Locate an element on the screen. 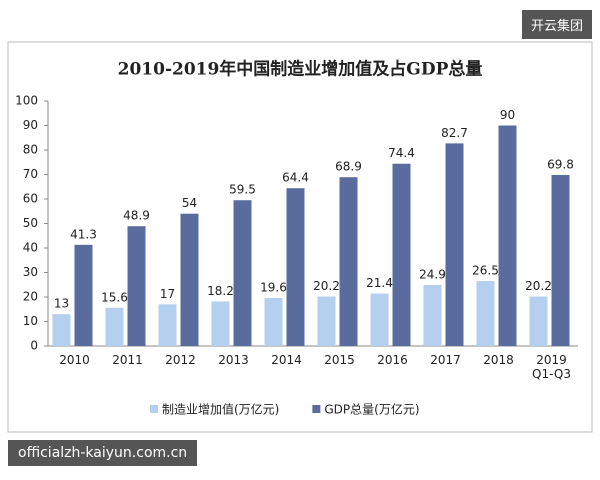 Image resolution: width=600 pixels, height=480 pixels. data-label: 21.4 is located at coordinates (379, 283).